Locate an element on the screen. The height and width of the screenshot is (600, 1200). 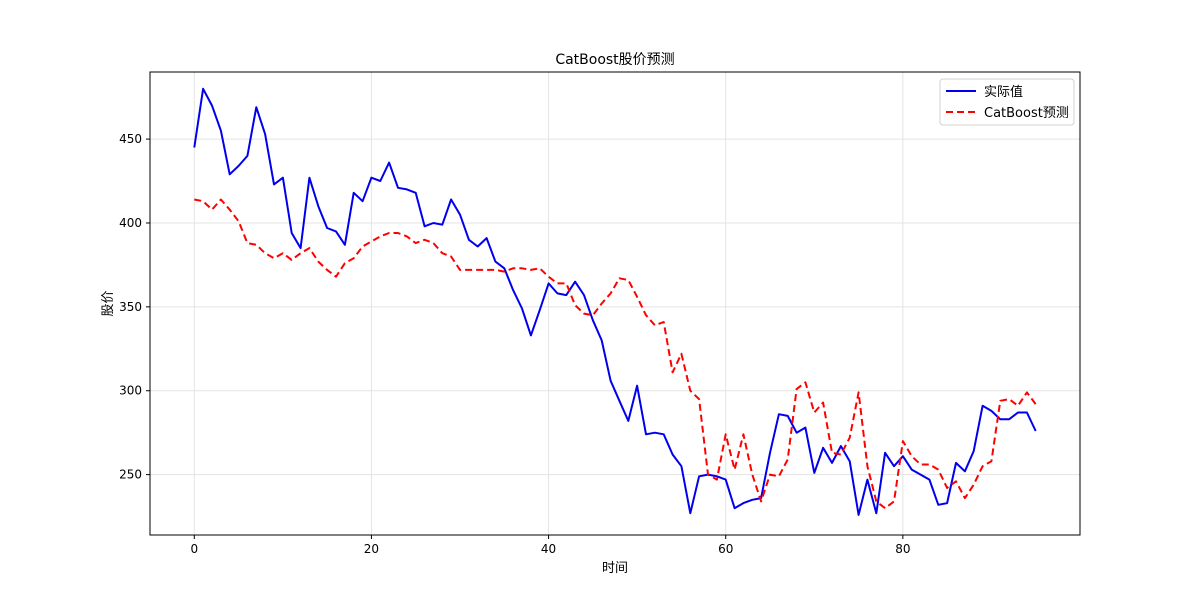
x-tick-label: 20 is located at coordinates (371, 549).